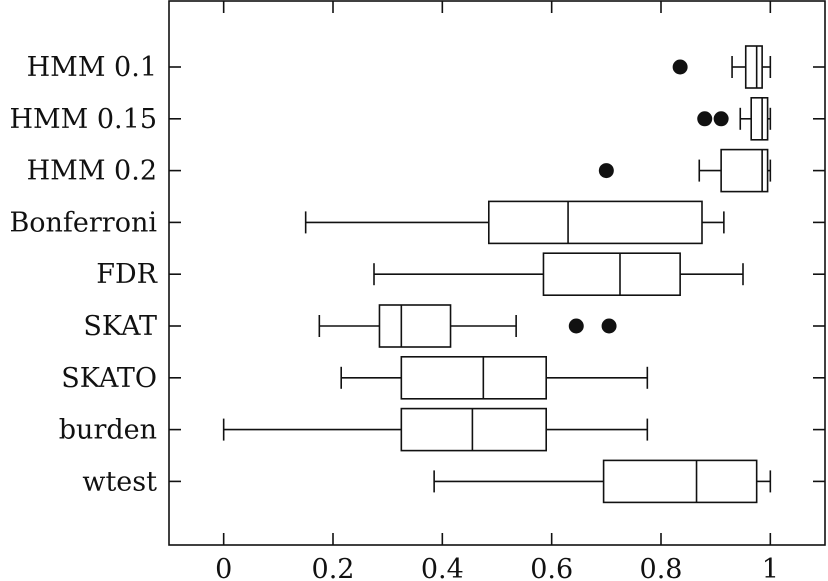 Image resolution: width=828 pixels, height=581 pixels. What do you see at coordinates (126, 274) in the screenshot?
I see `category-label: FDR` at bounding box center [126, 274].